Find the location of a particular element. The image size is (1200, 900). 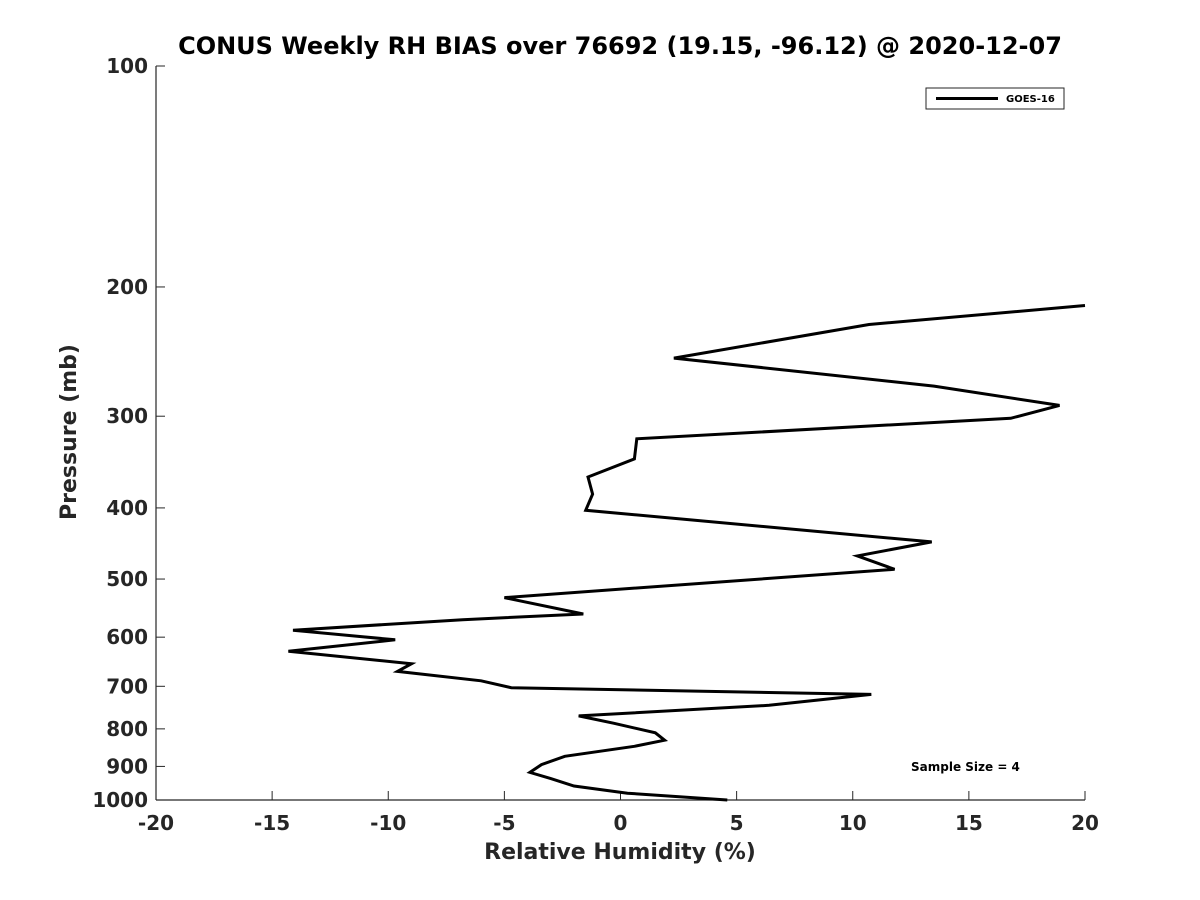

x-tick-label: 20 is located at coordinates (1085, 823).